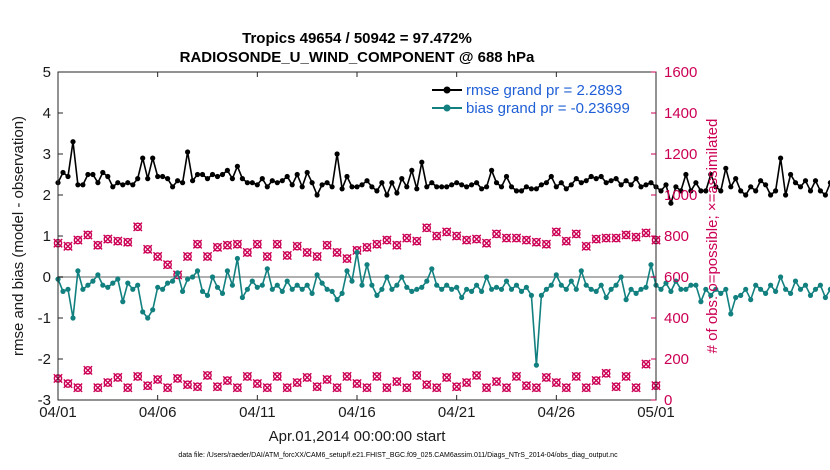 The width and height of the screenshot is (830, 470). I want to click on legend-bias-marker, so click(447, 108).